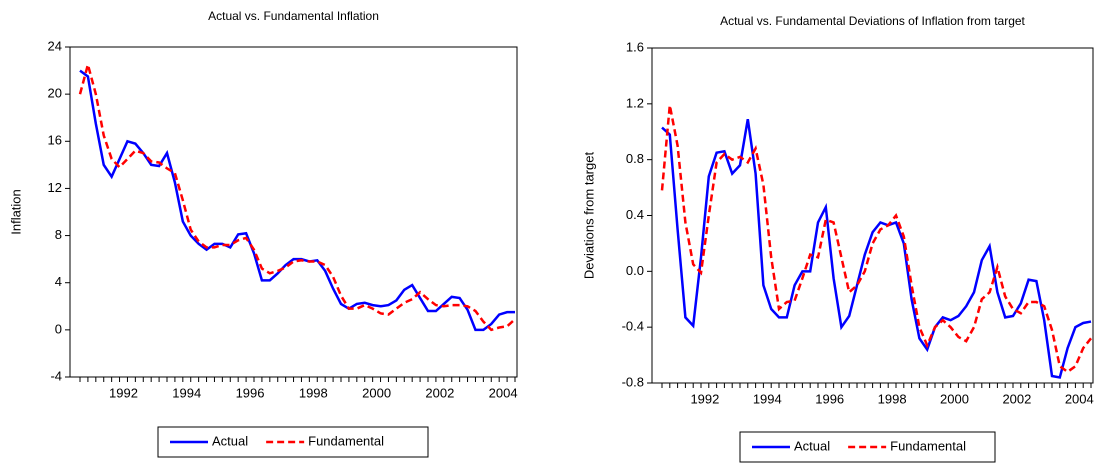  Describe the element at coordinates (635, 270) in the screenshot. I see `y-tick-label: 0.0` at that location.